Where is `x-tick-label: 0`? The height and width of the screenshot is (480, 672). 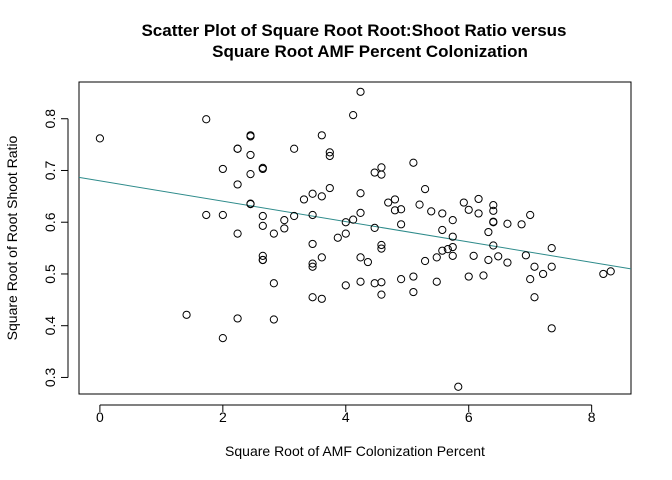 x-tick-label: 0 is located at coordinates (100, 417).